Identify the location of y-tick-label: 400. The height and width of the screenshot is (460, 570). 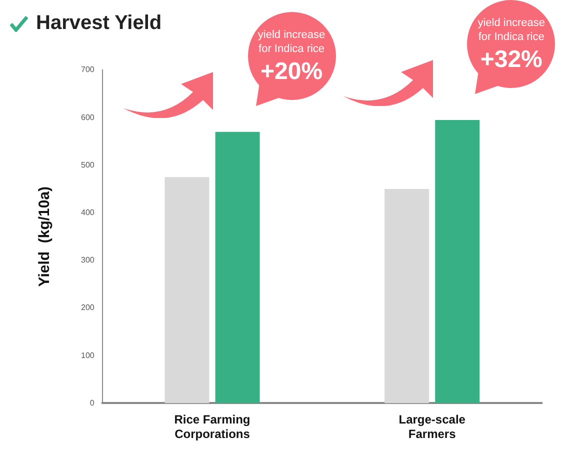
(87, 213).